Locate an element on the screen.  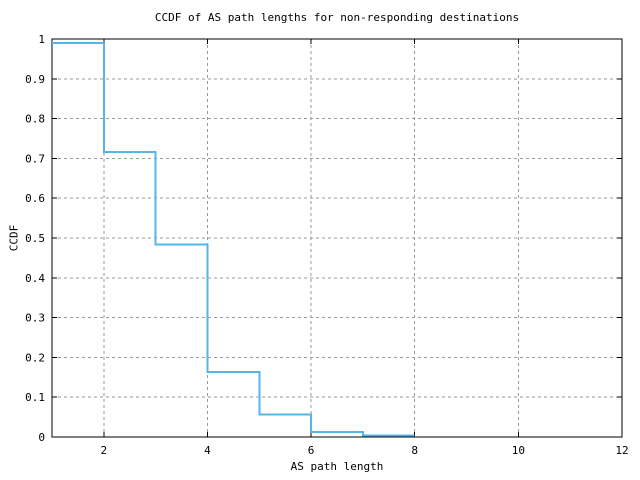
y-tick-label-0.4: 0.4 is located at coordinates (35, 278).